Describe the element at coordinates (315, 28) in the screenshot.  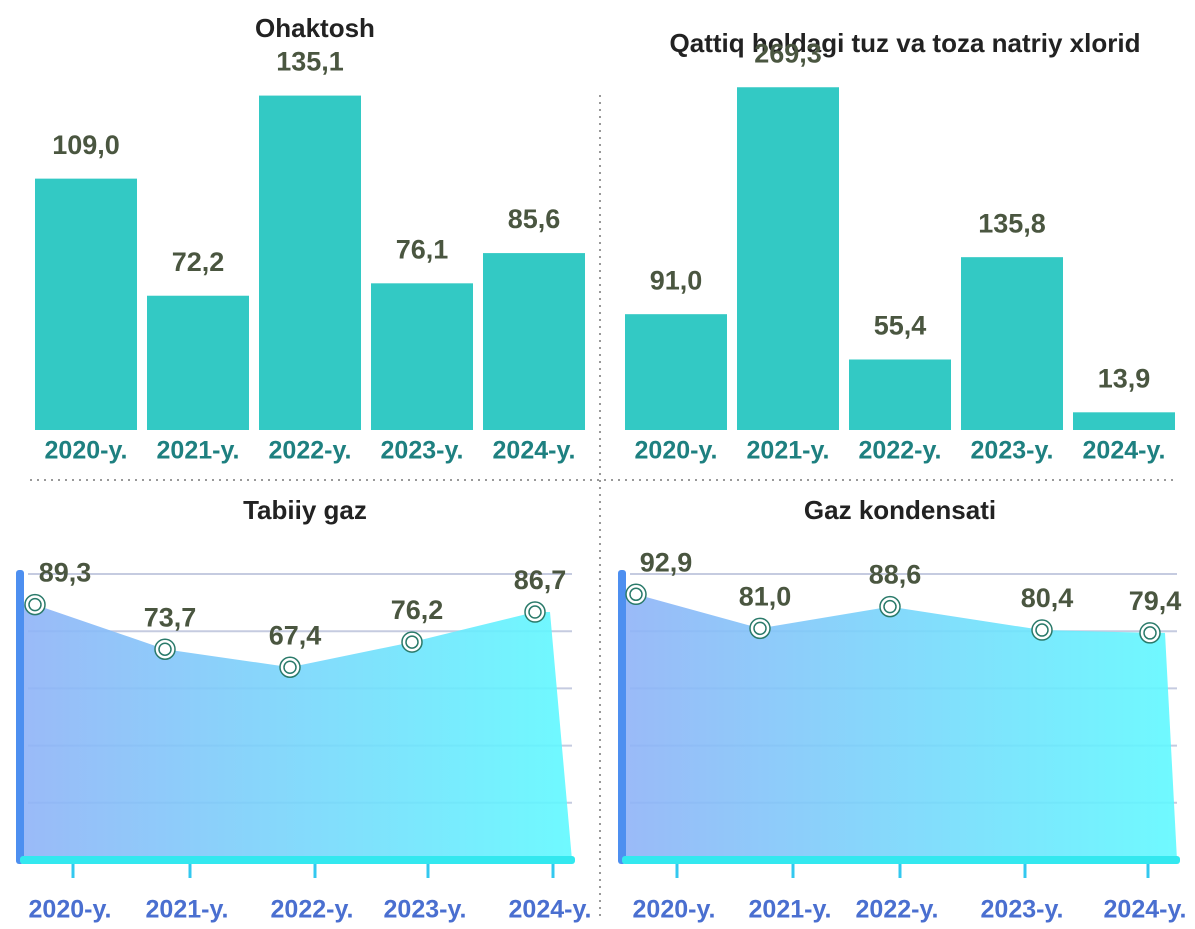
I see `chart-title: Ohaktosh` at that location.